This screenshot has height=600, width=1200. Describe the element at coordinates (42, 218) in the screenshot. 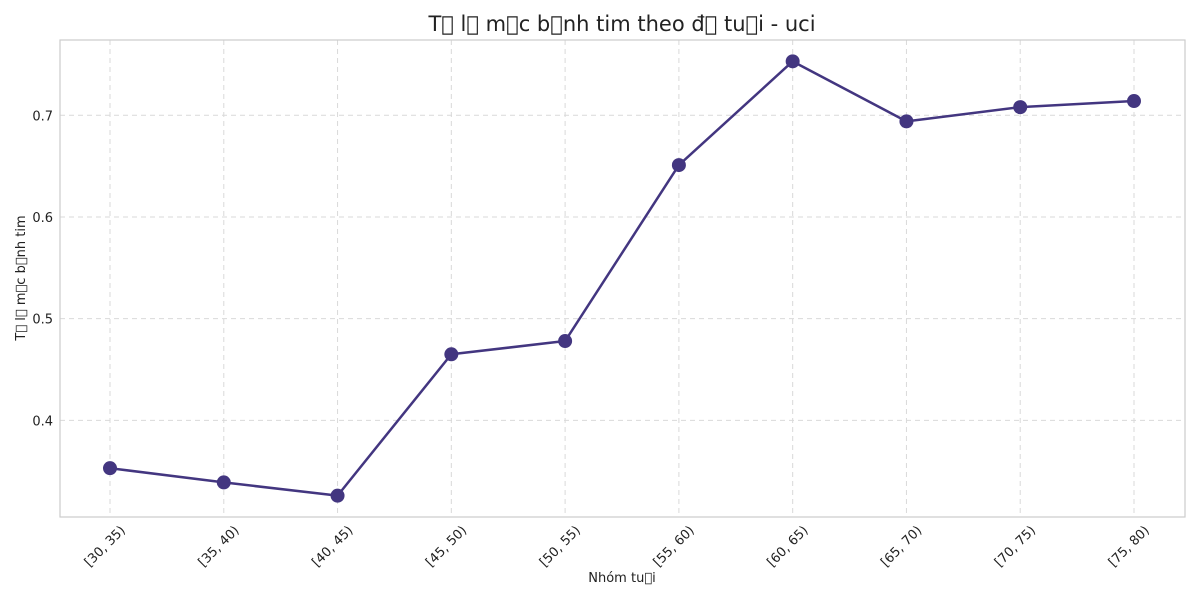

I see `y-tick-label: 0.6` at that location.